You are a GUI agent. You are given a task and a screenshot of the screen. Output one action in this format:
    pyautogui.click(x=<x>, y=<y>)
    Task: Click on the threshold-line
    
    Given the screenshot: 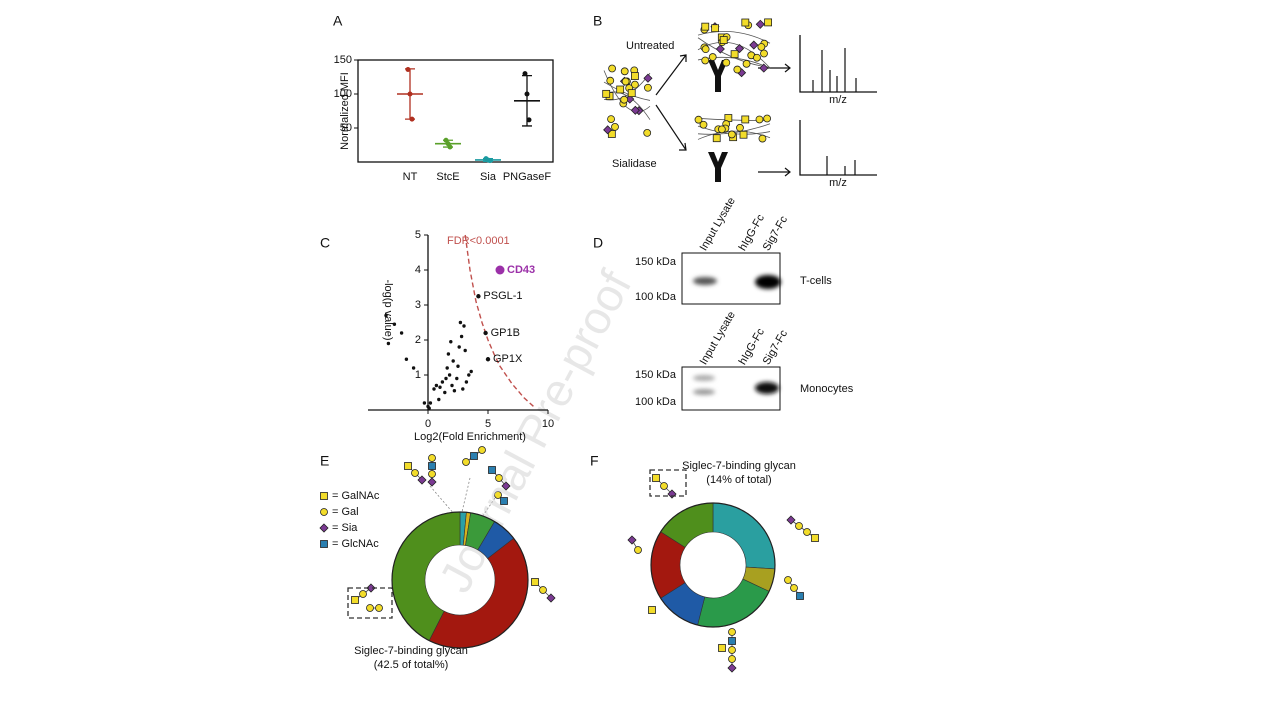 What is the action you would take?
    pyautogui.click(x=499, y=321)
    